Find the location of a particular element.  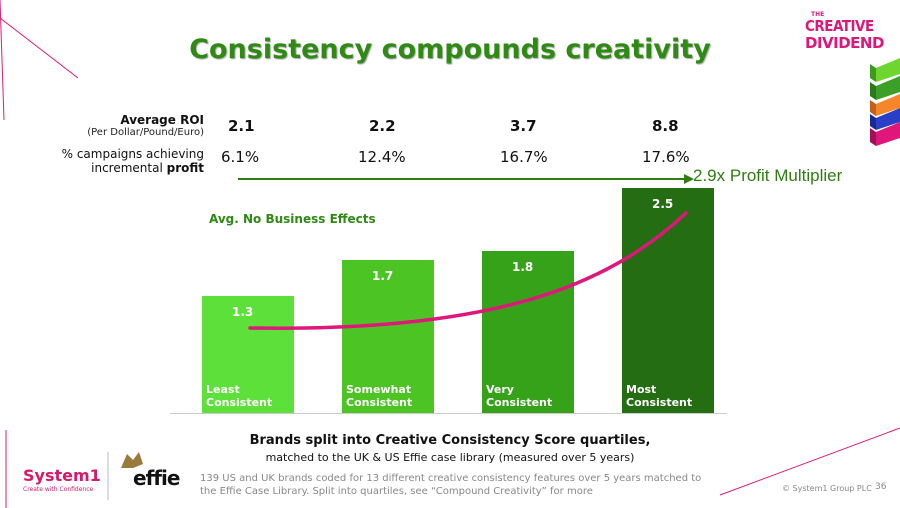

profit-label-prefix: incremental is located at coordinates (129, 168).